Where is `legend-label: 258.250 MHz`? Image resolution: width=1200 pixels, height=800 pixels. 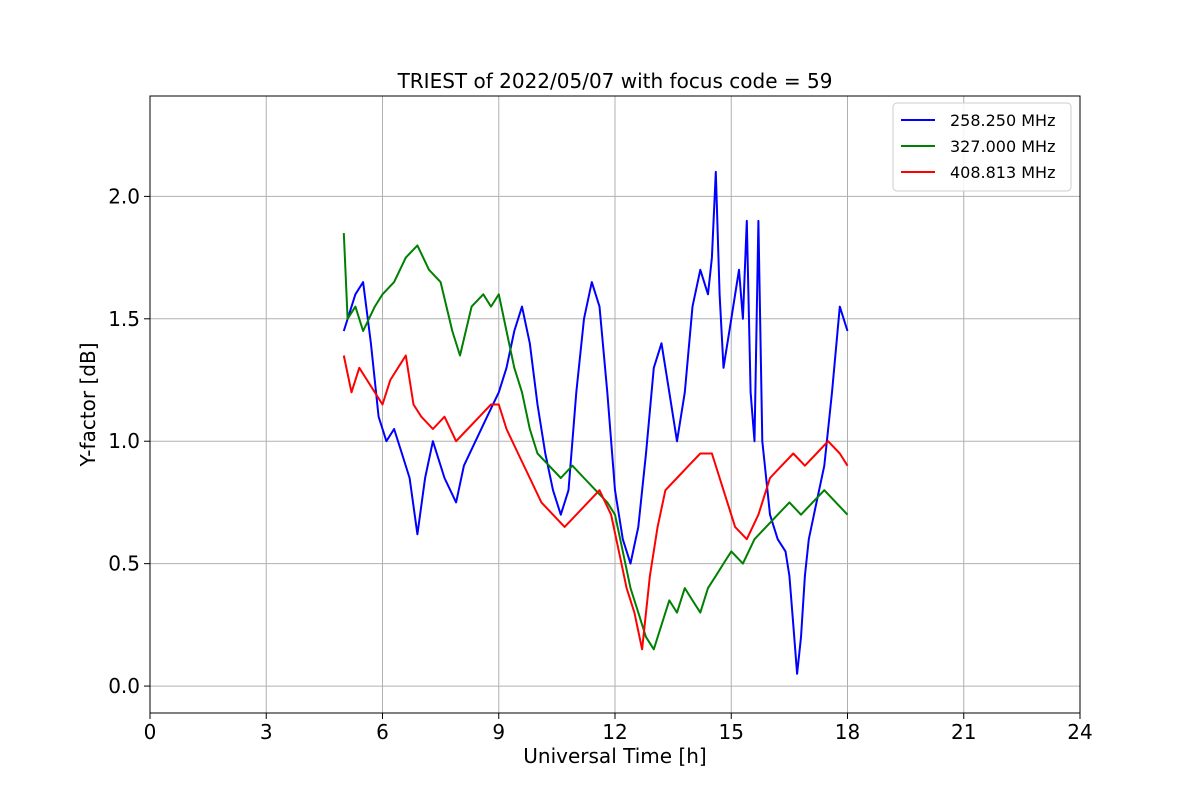
legend-label: 258.250 MHz is located at coordinates (1002, 120).